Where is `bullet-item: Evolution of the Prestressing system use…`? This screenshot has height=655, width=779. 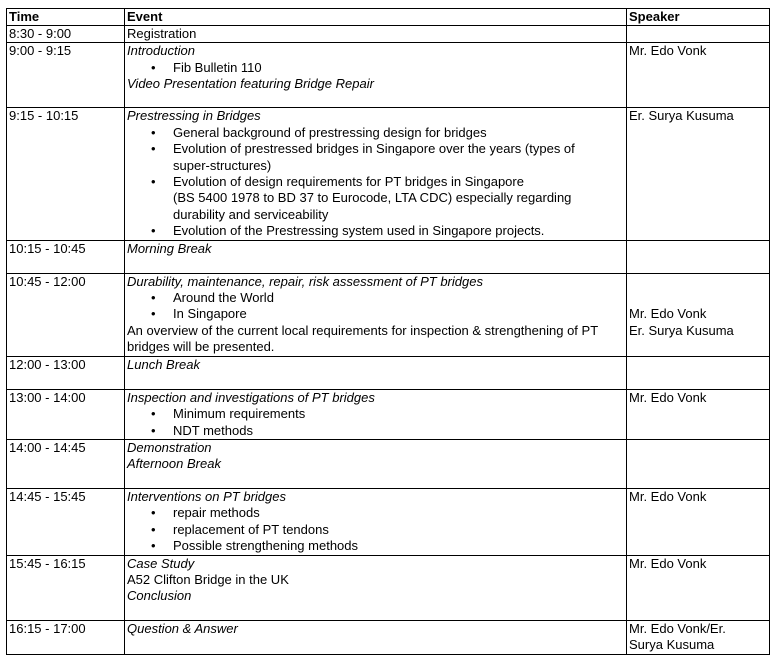 bullet-item: Evolution of the Prestressing system use… is located at coordinates (375, 231).